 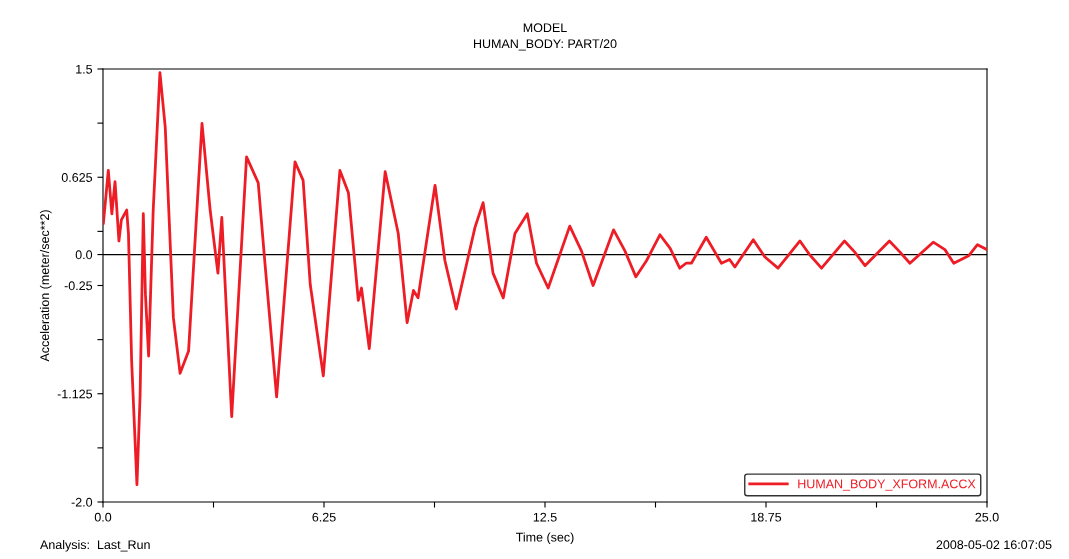 I want to click on y-tick-label: -0.25, so click(x=78, y=286).